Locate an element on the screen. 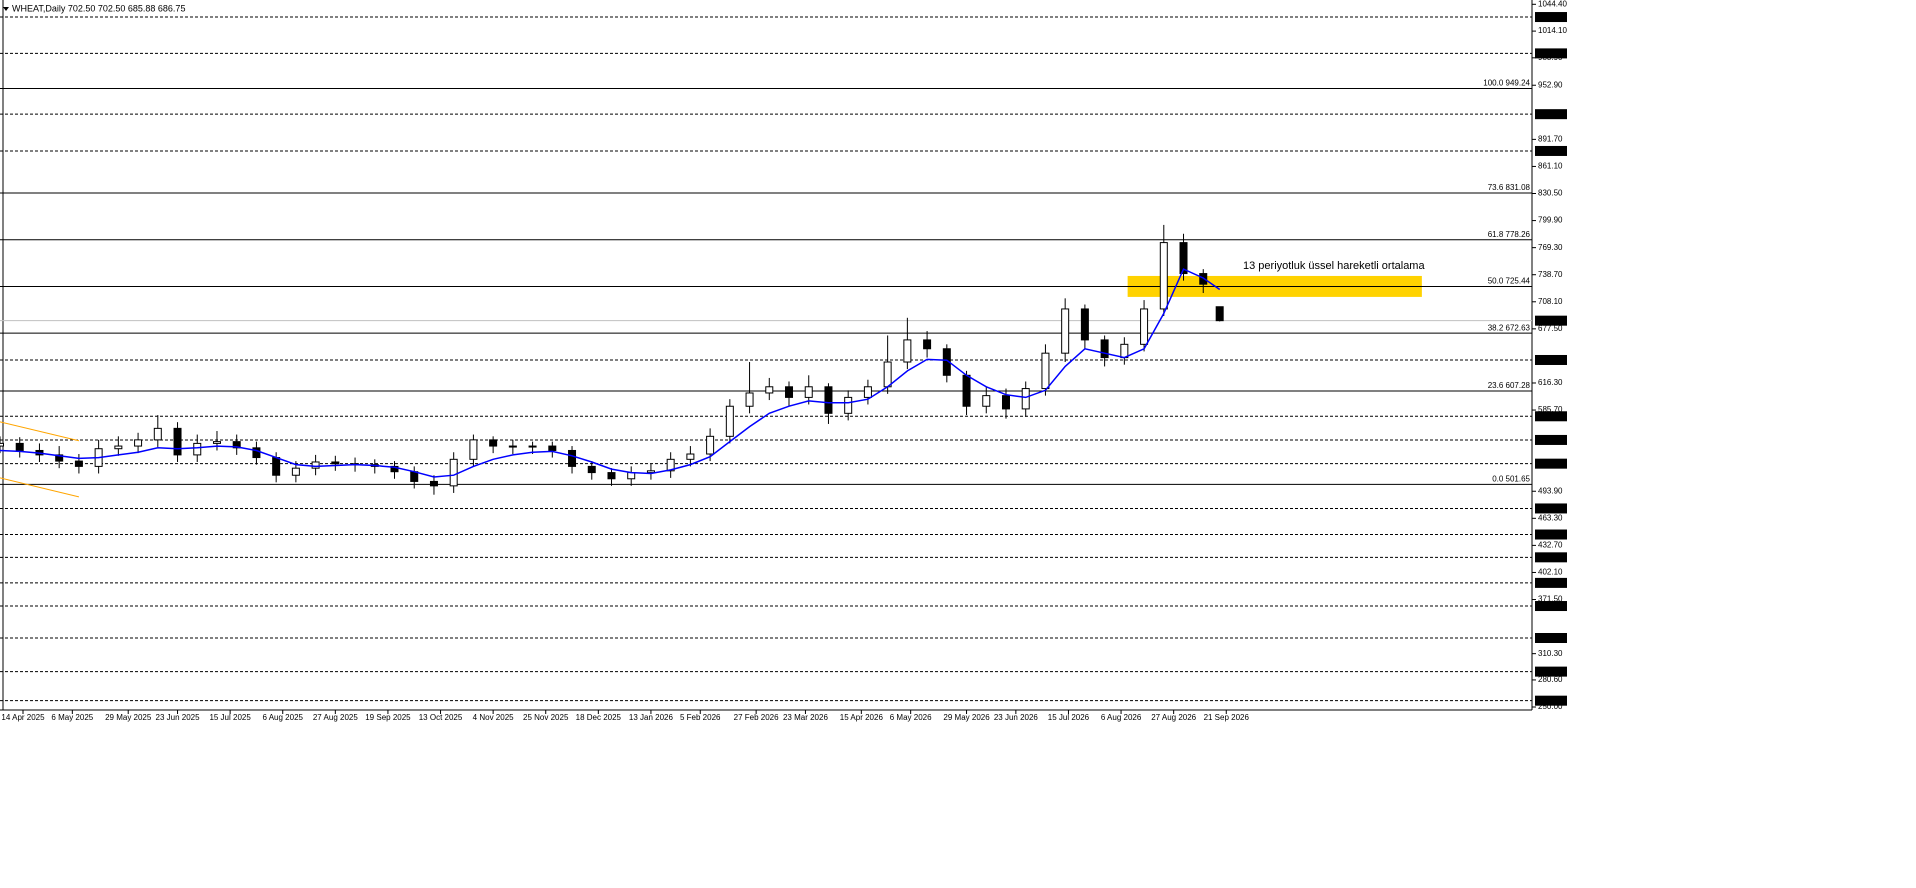 The image size is (1916, 888). x-tick-label: 13 Oct 2025 is located at coordinates (441, 717).